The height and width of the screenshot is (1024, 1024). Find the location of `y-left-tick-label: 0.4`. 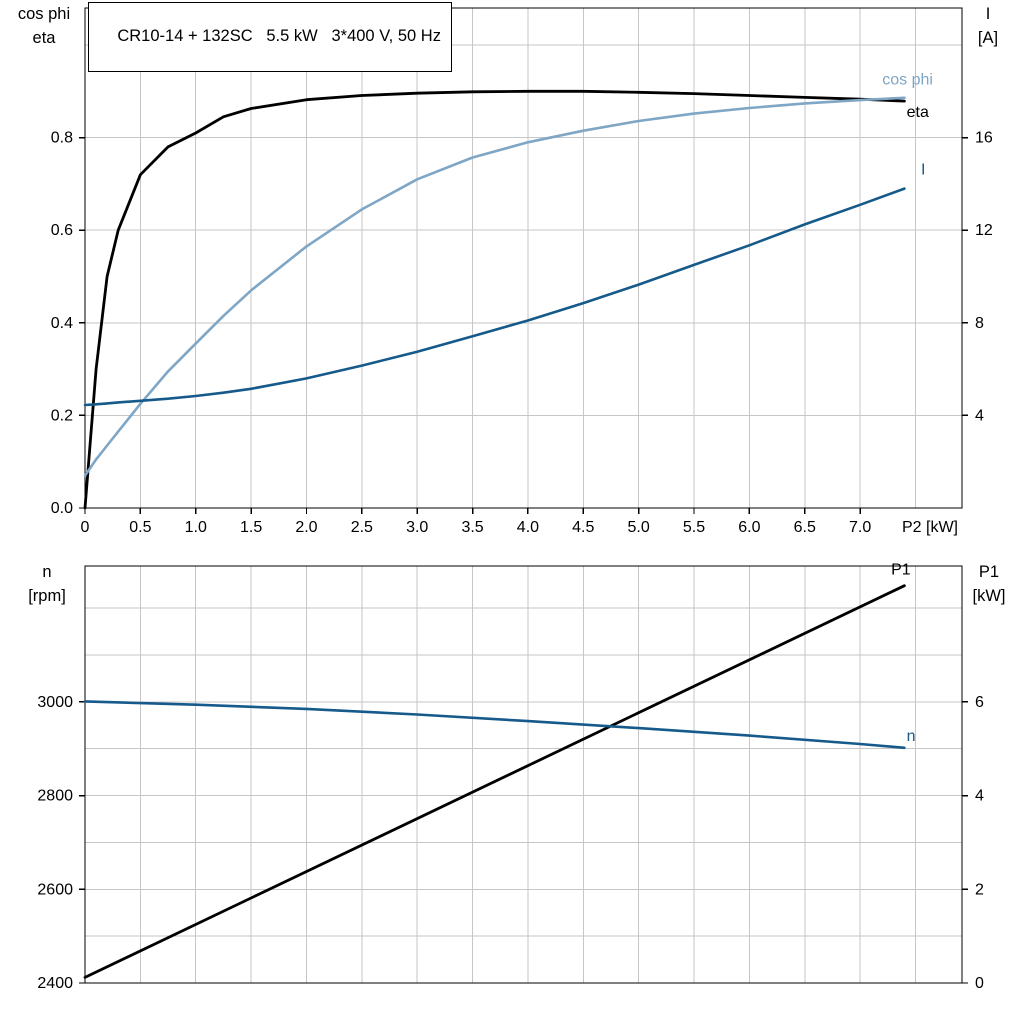

y-left-tick-label: 0.4 is located at coordinates (62, 323).